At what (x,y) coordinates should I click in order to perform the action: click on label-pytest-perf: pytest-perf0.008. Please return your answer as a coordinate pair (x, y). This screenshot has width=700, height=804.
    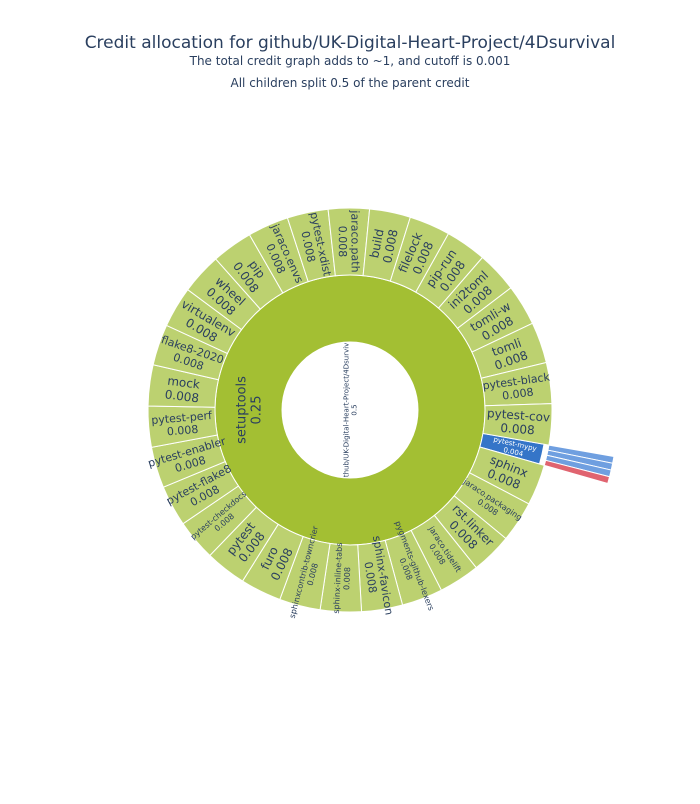
    Looking at the image, I should click on (183, 424).